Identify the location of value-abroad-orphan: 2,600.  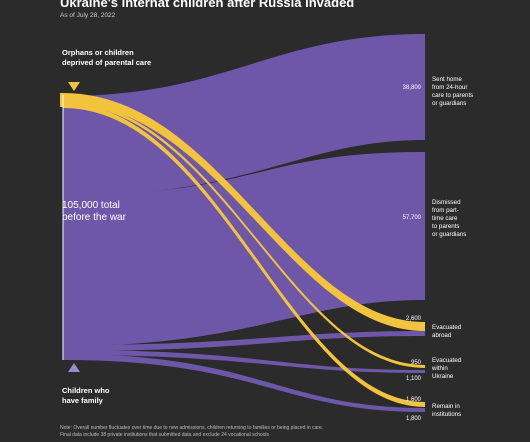
(414, 319).